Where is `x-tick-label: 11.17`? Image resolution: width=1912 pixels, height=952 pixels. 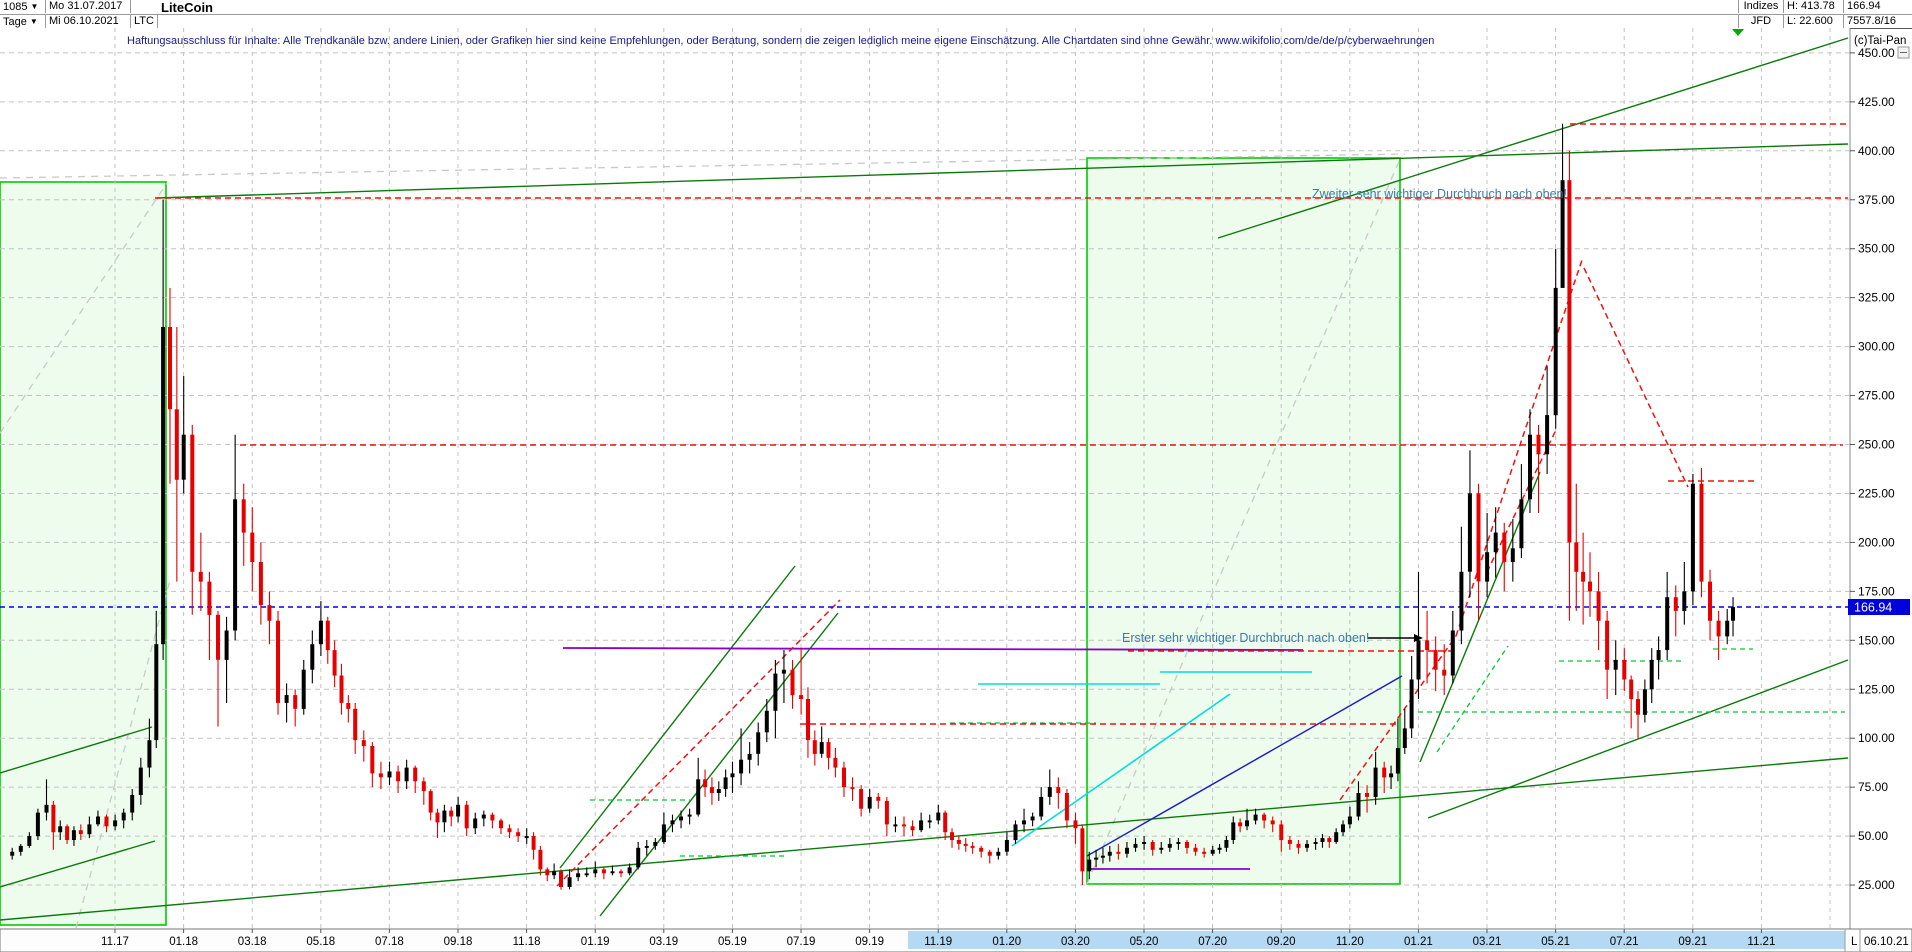
x-tick-label: 11.17 is located at coordinates (115, 942).